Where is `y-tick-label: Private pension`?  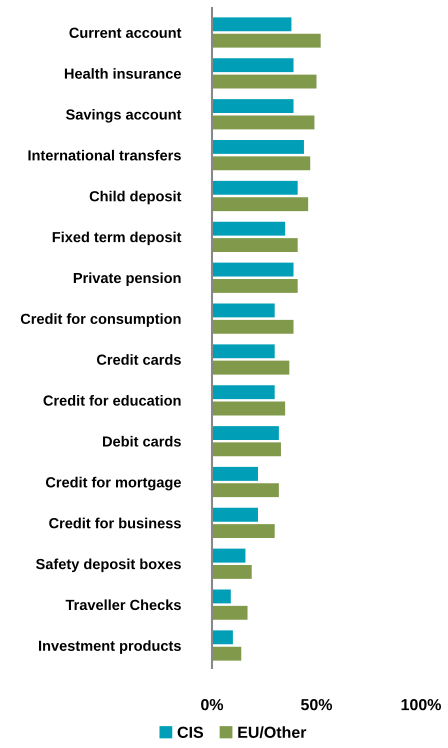
y-tick-label: Private pension is located at coordinates (127, 279).